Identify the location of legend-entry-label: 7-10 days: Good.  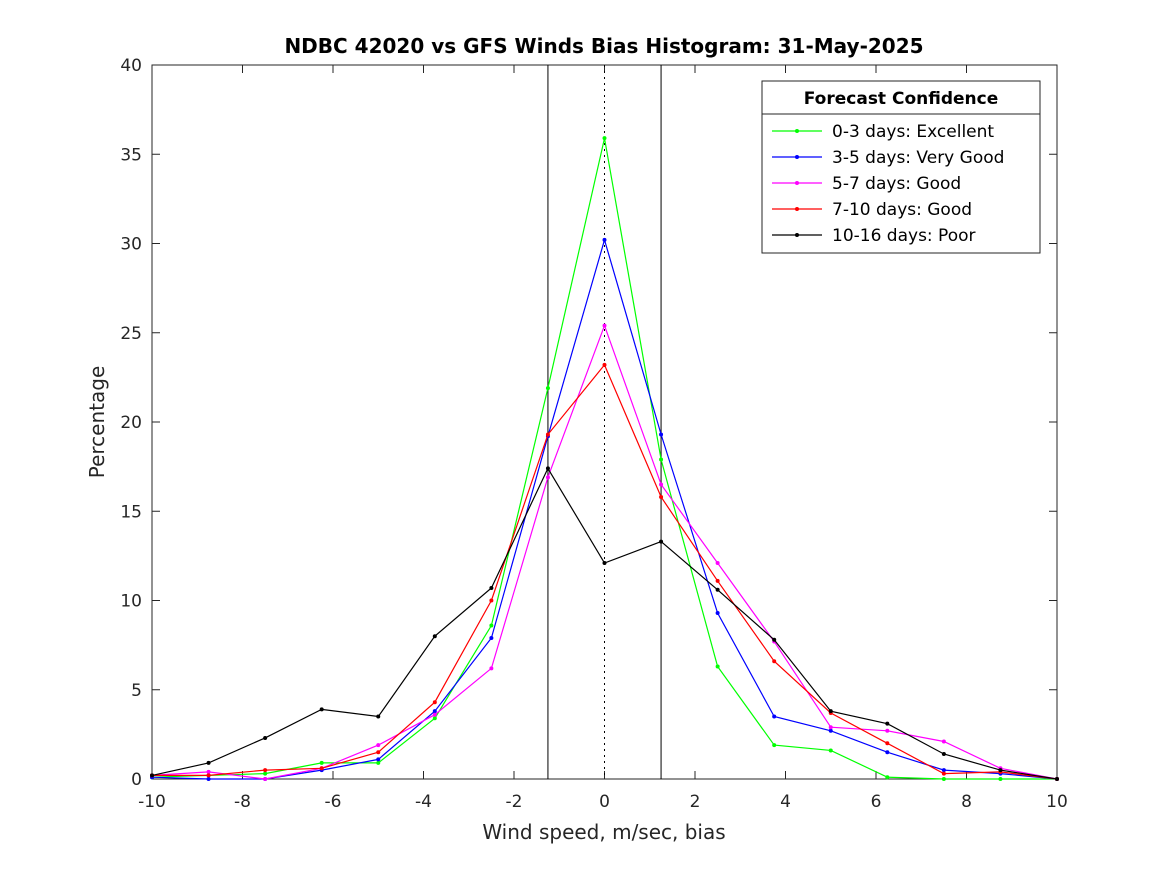
(902, 210).